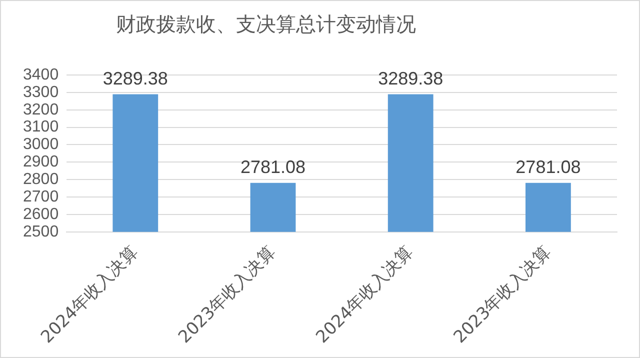 This screenshot has height=358, width=640. What do you see at coordinates (41, 109) in the screenshot?
I see `y-tick-label: 3200` at bounding box center [41, 109].